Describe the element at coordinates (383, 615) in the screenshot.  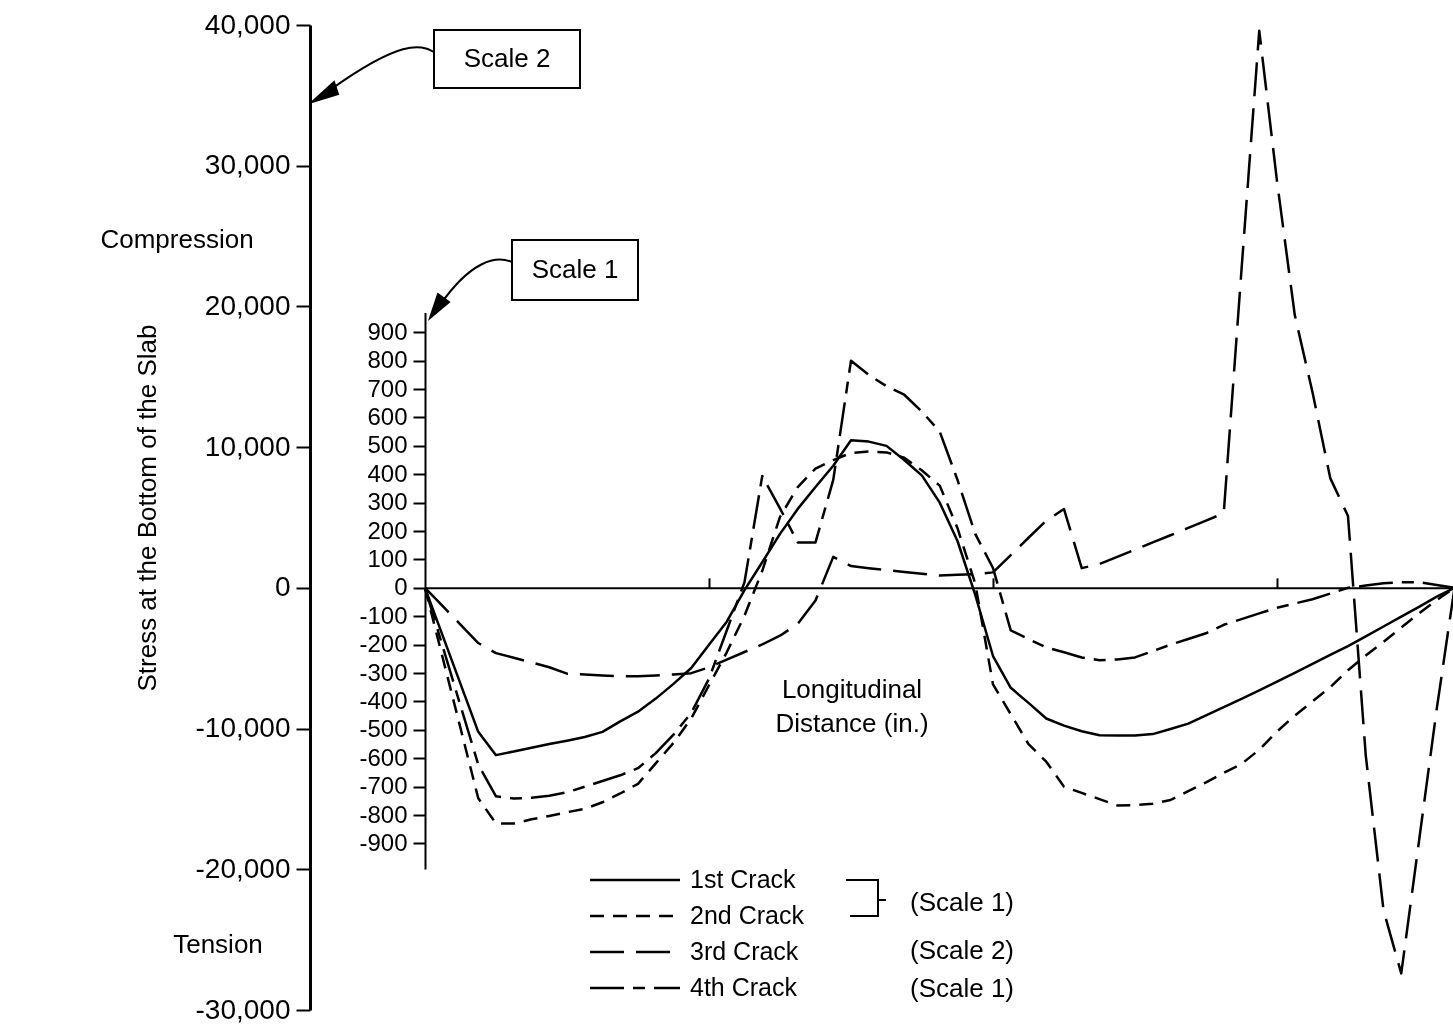
I see `y2-tick-label: -100` at that location.